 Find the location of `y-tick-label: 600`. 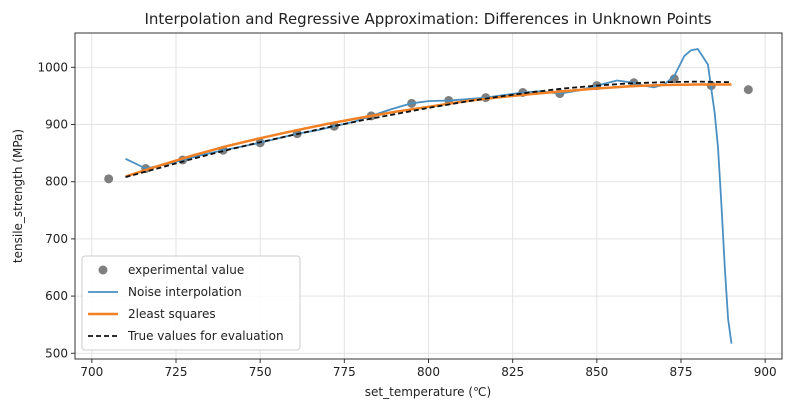

y-tick-label: 600 is located at coordinates (56, 296).